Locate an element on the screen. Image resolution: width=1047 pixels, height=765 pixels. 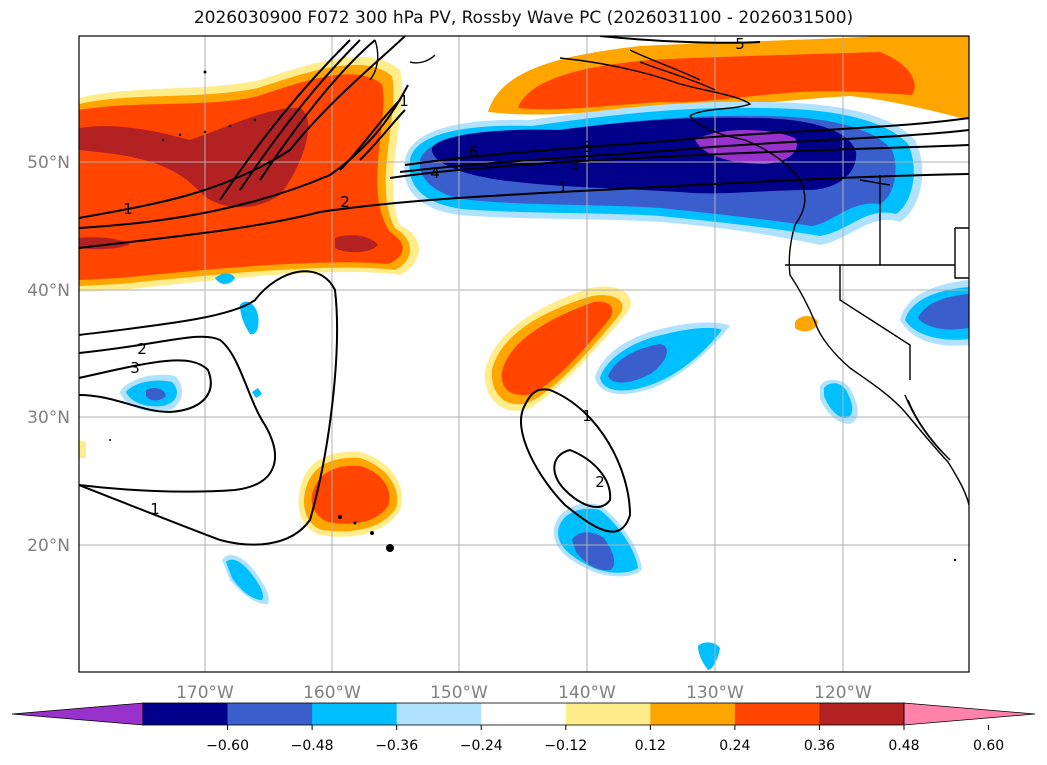
lon-label: 140°W is located at coordinates (587, 693).